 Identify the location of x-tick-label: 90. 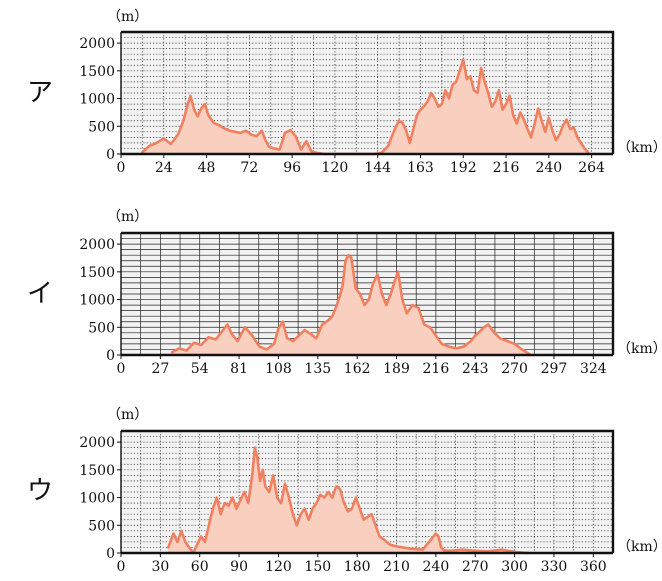
(239, 567).